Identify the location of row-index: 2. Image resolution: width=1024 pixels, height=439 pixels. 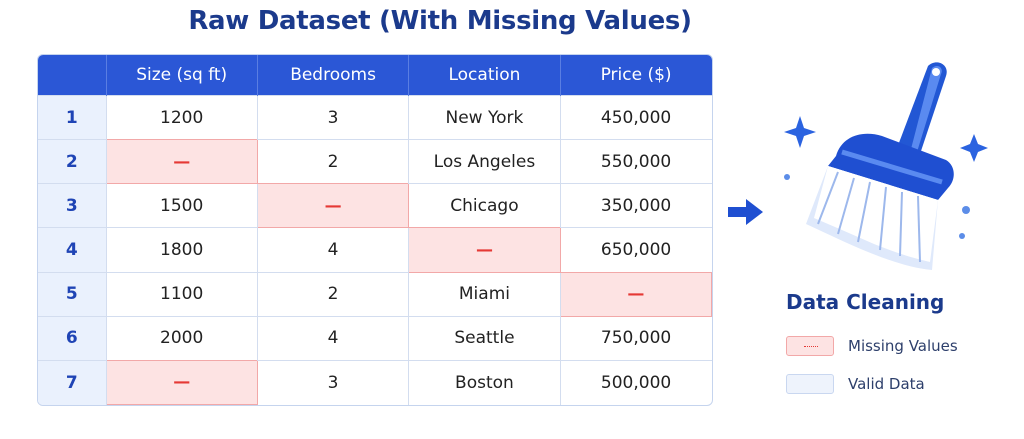
(72, 161).